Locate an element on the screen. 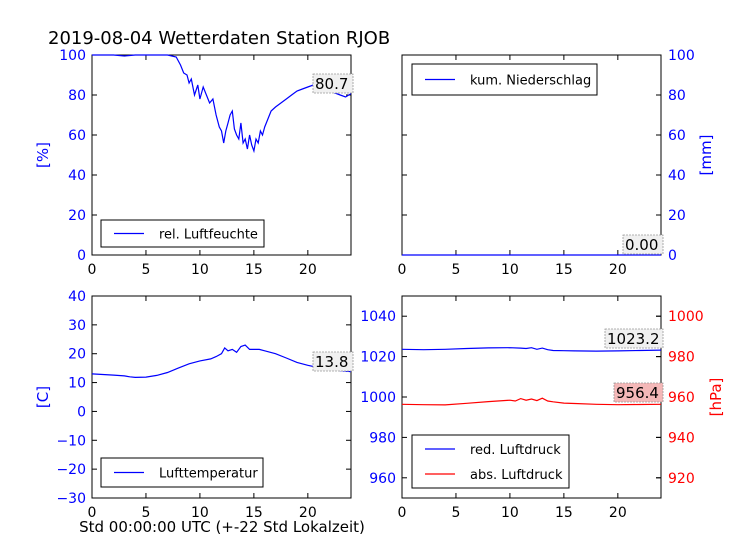  precipitation-x-tick-label: 15 is located at coordinates (564, 270).